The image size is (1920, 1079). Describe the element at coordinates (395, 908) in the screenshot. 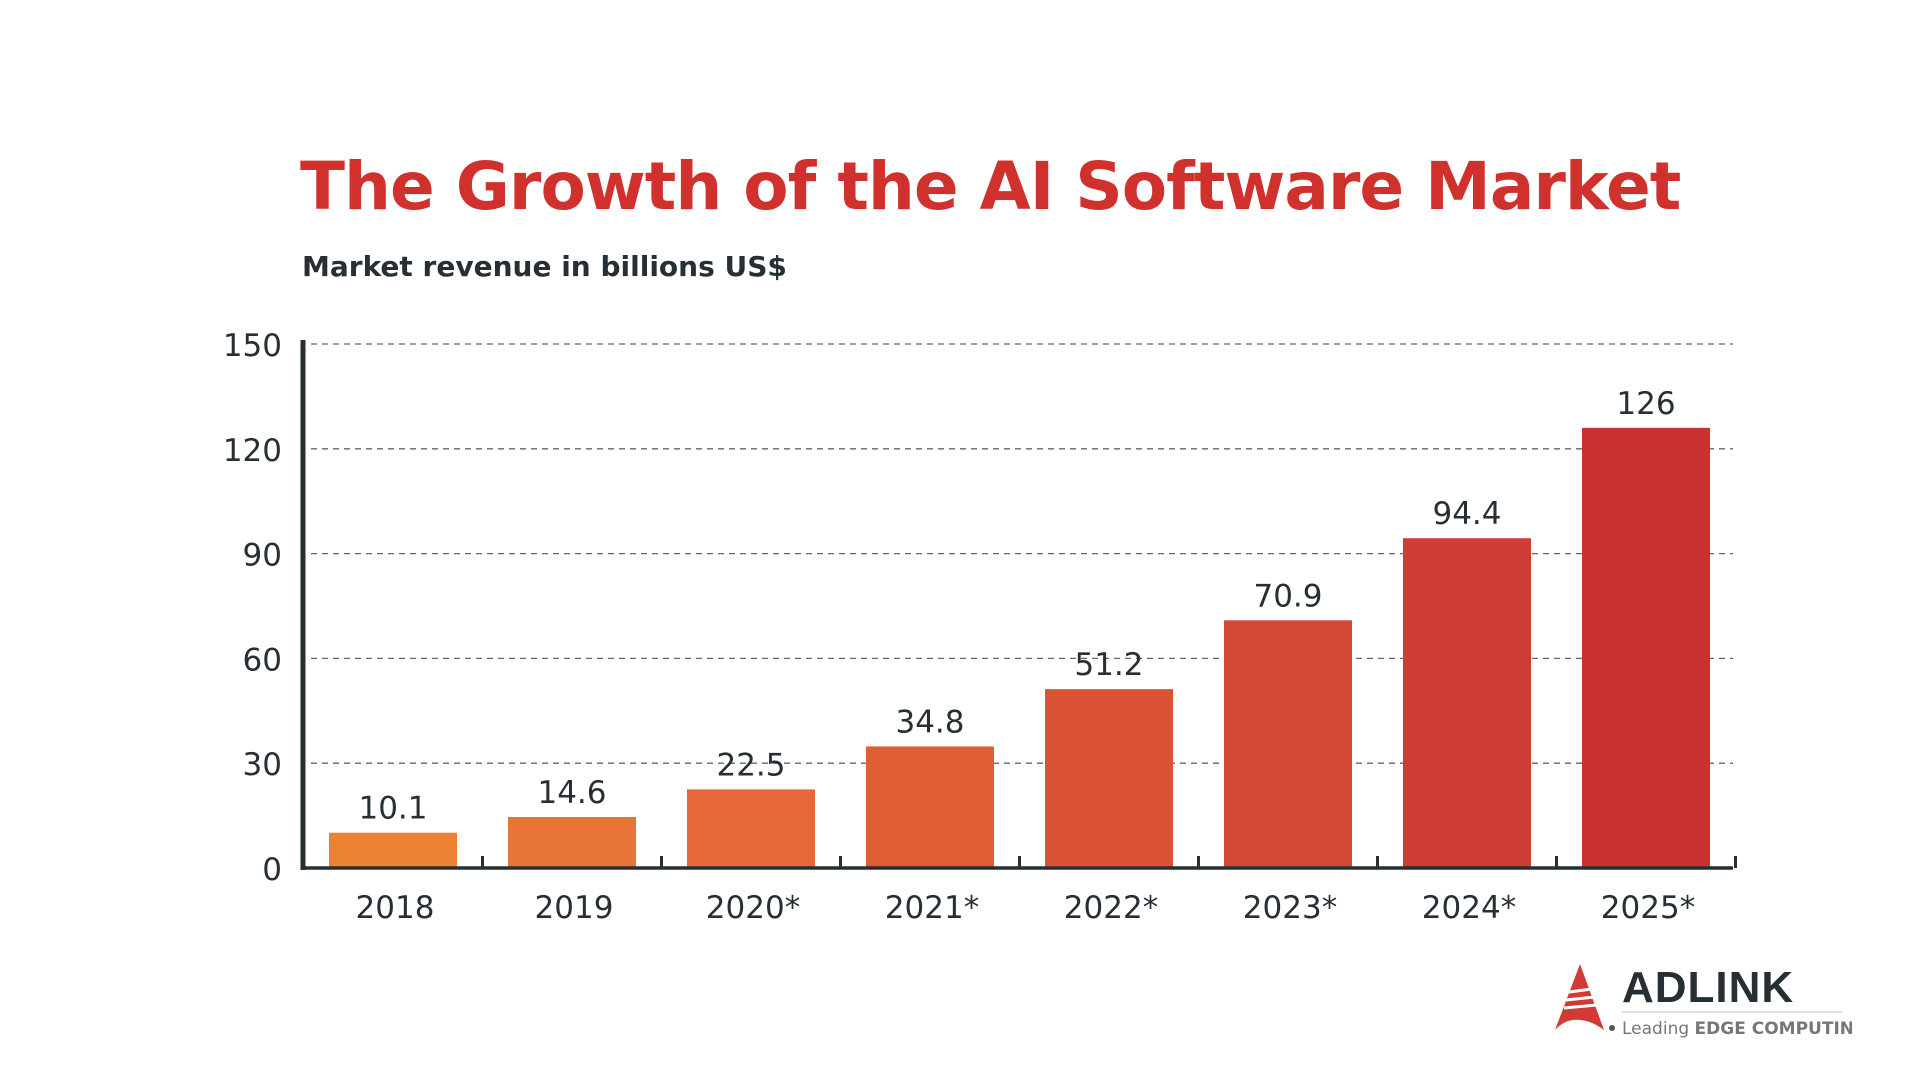

I see `x-tick-label: 2018` at that location.